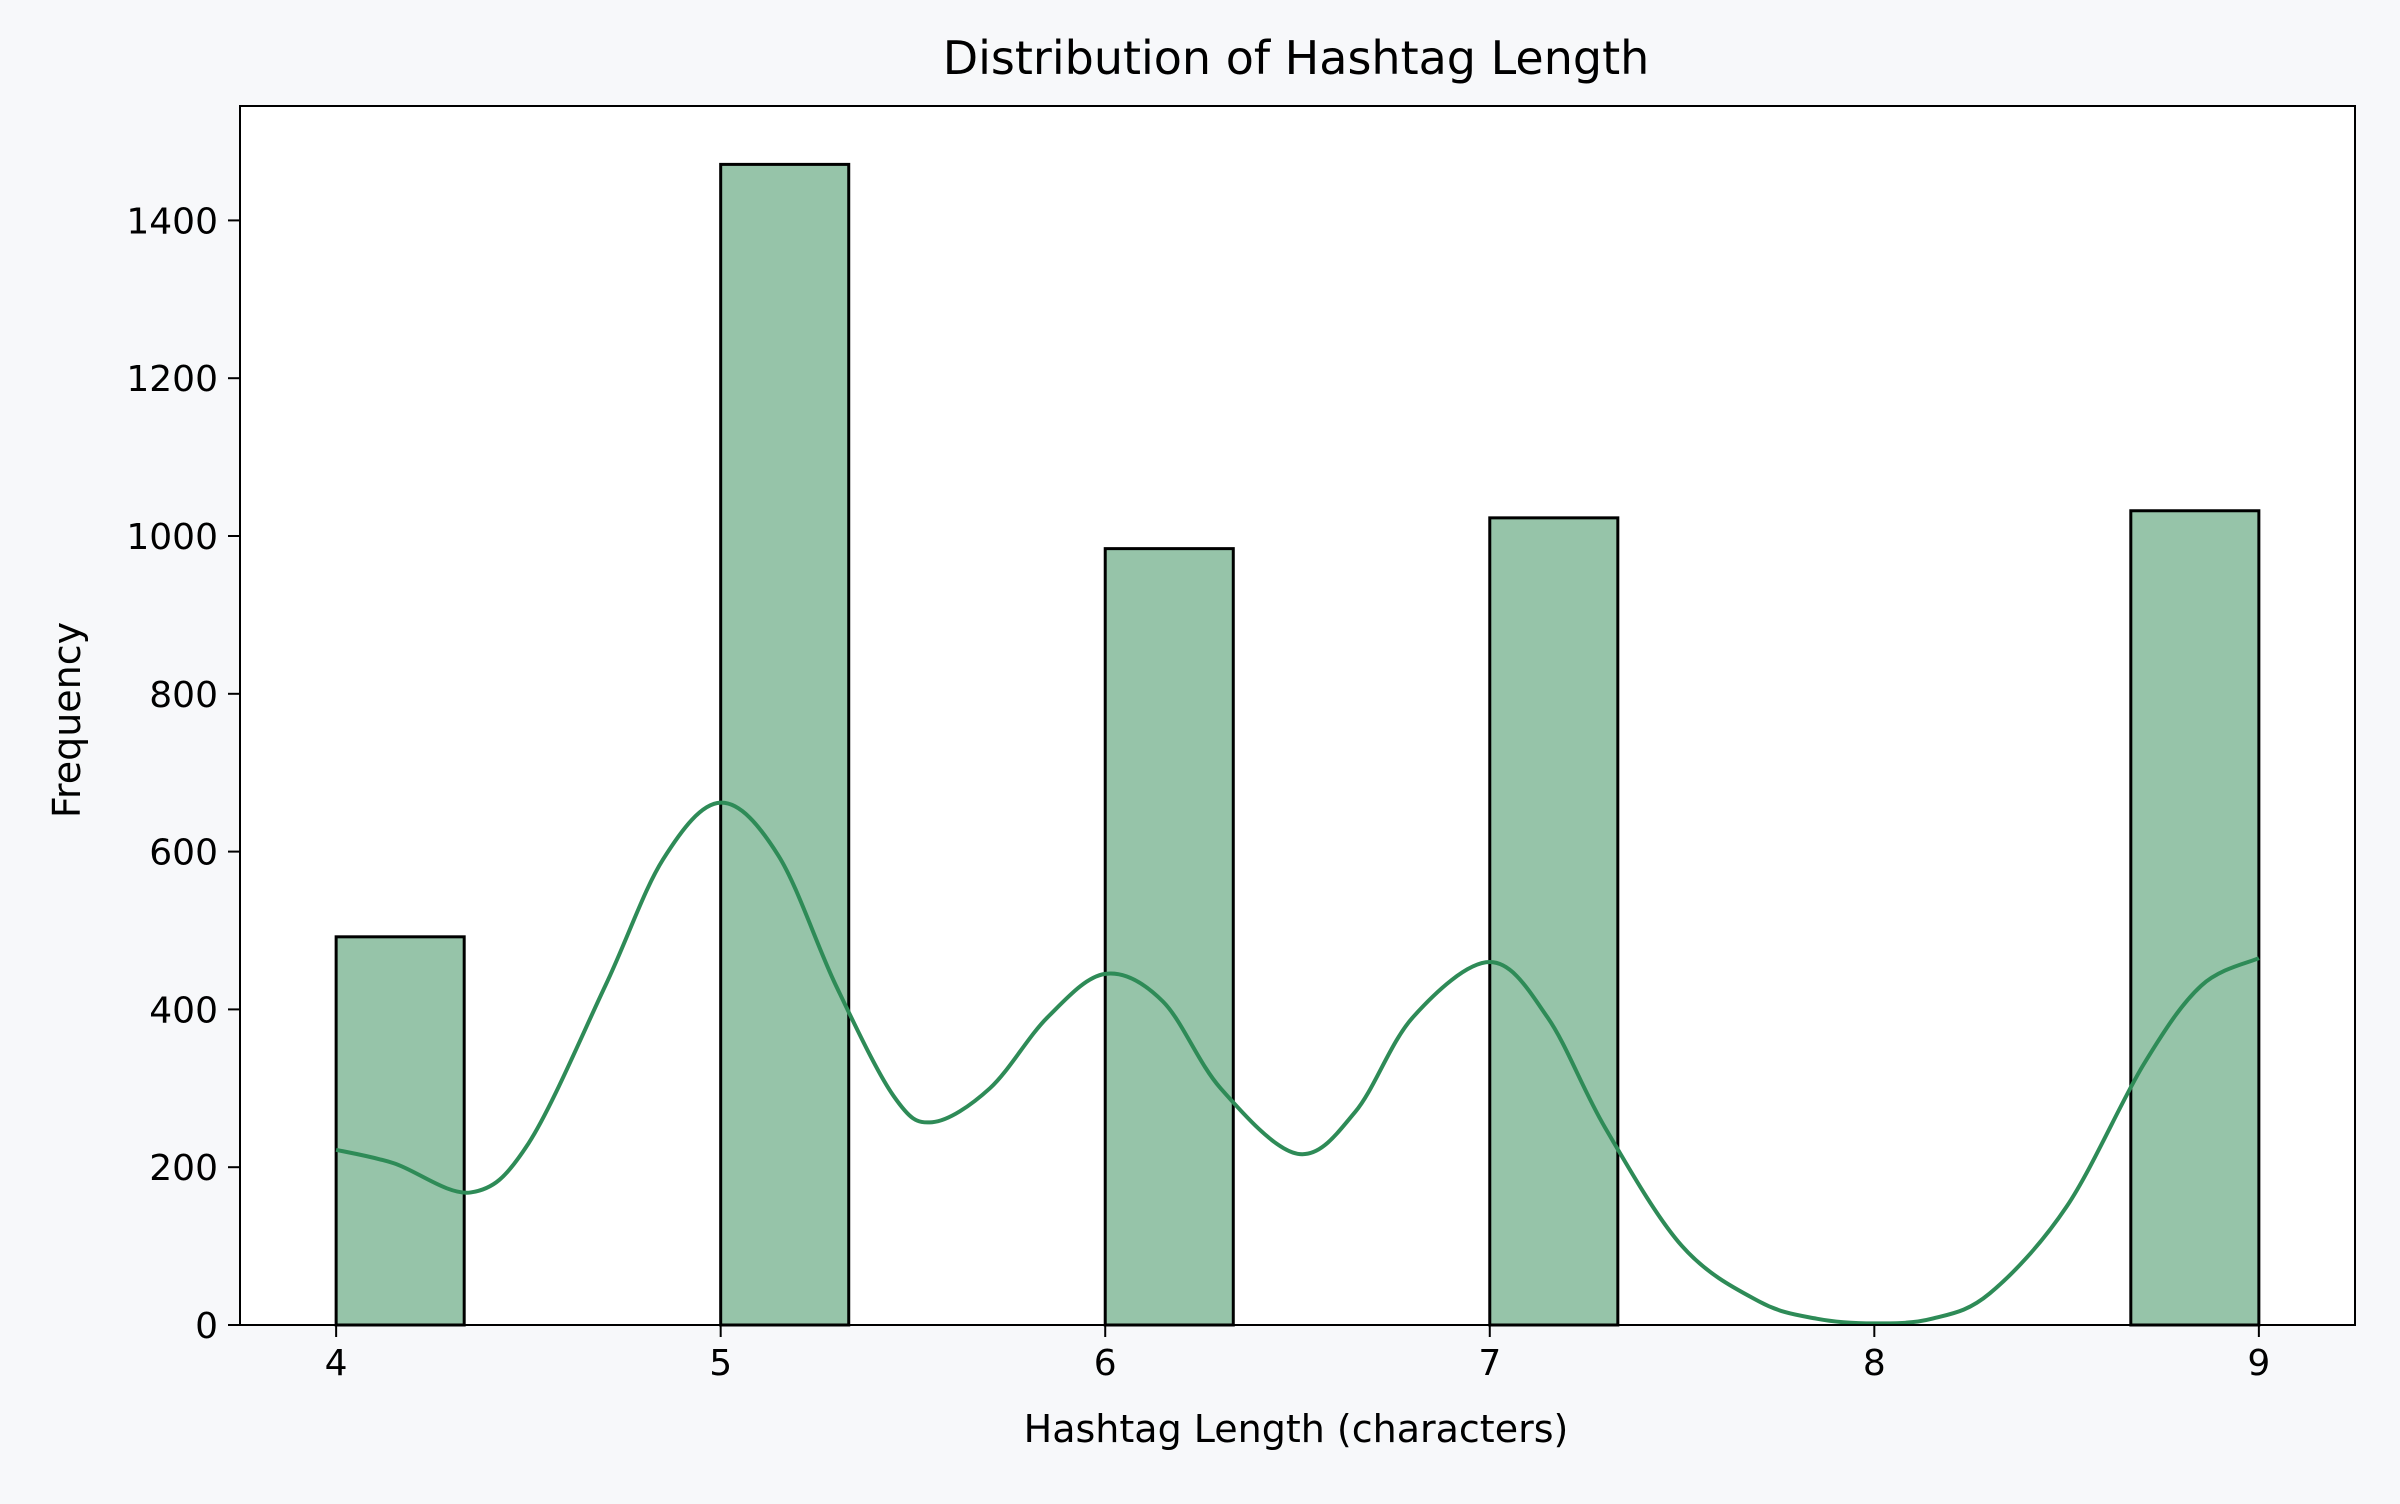 The width and height of the screenshot is (2400, 1504). What do you see at coordinates (1105, 1363) in the screenshot?
I see `x-tick-label: 6` at bounding box center [1105, 1363].